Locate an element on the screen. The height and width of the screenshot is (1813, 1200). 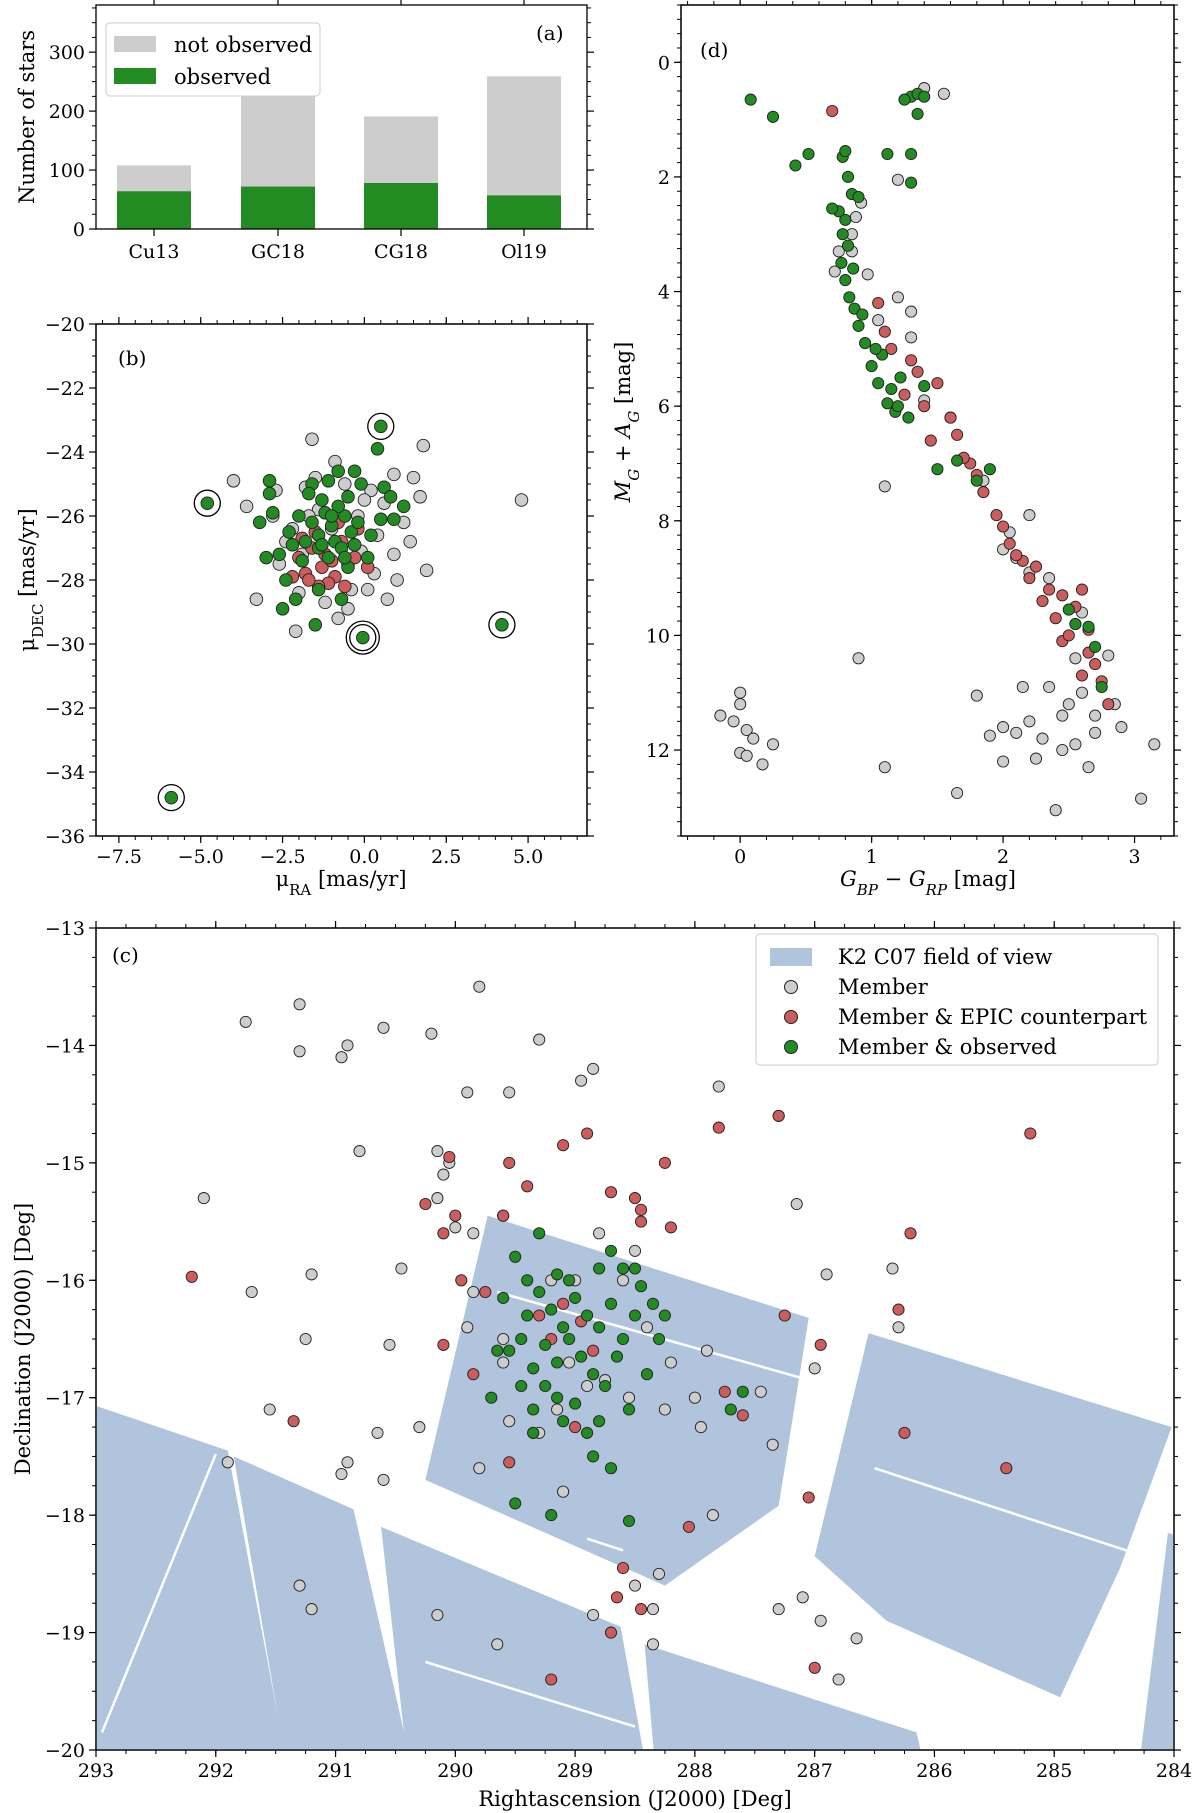
a-x-tick-label: CG18 is located at coordinates (401, 252).